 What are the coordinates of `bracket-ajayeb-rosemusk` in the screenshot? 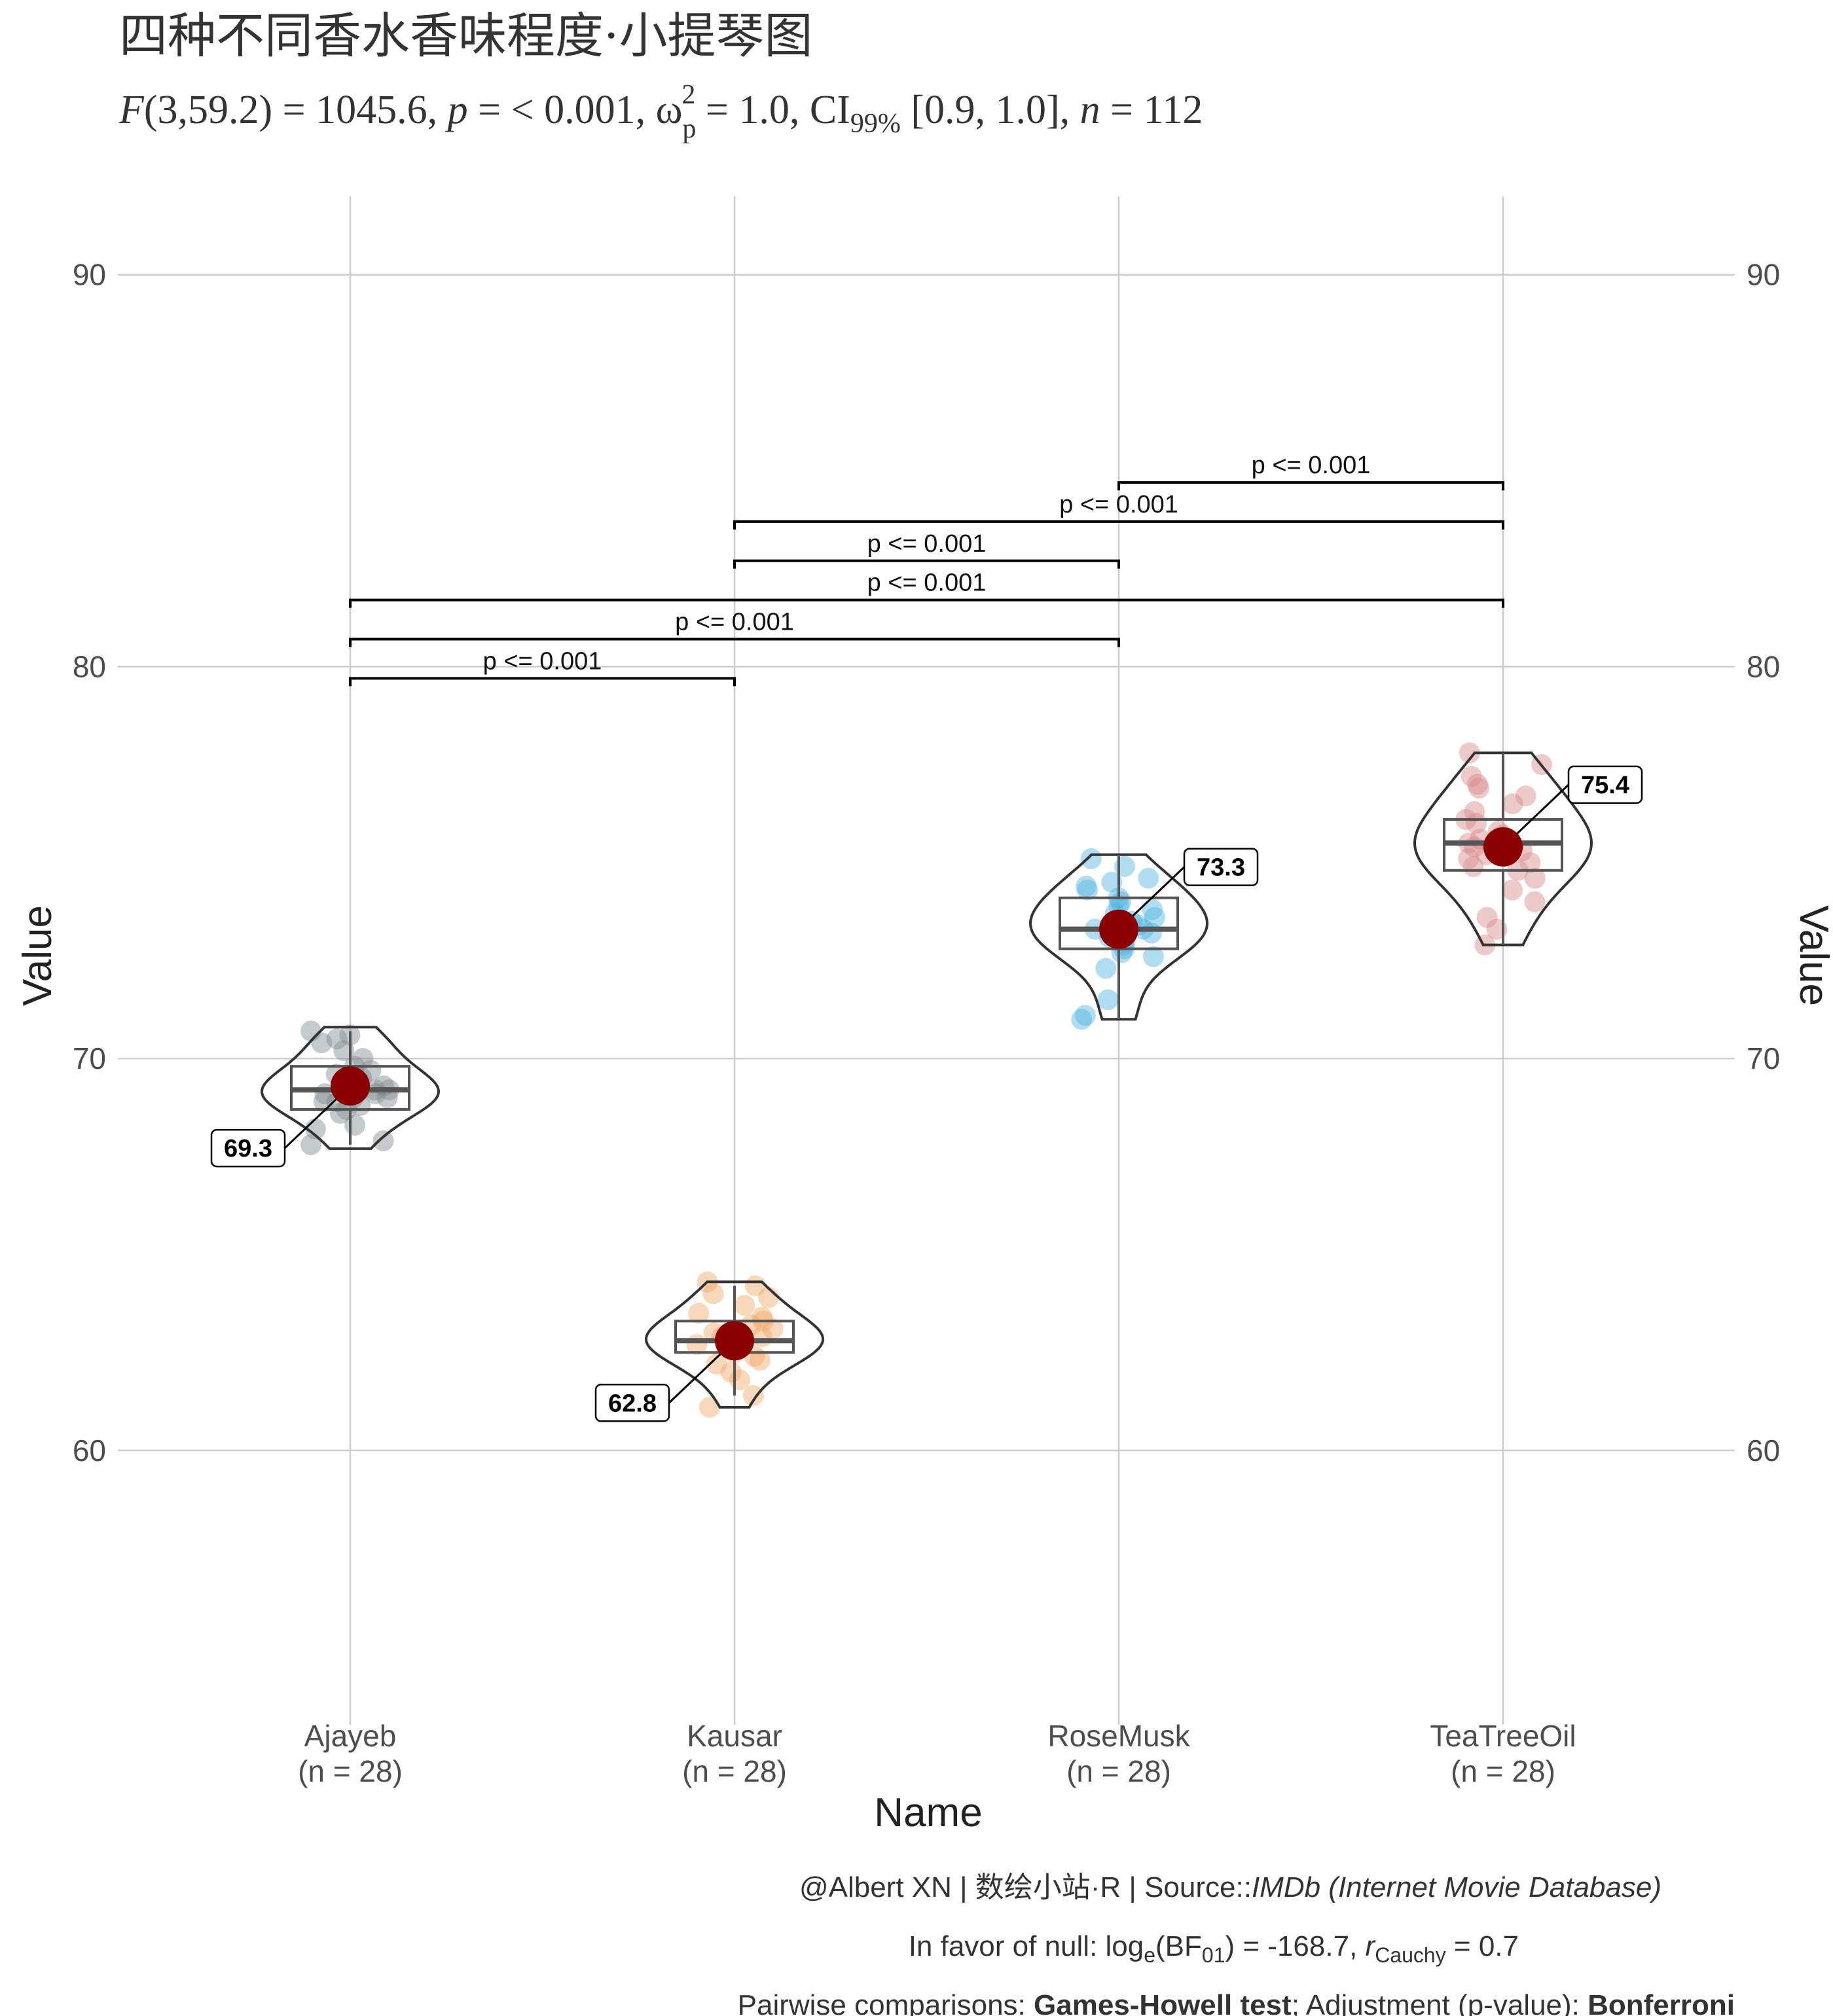 It's located at (735, 642).